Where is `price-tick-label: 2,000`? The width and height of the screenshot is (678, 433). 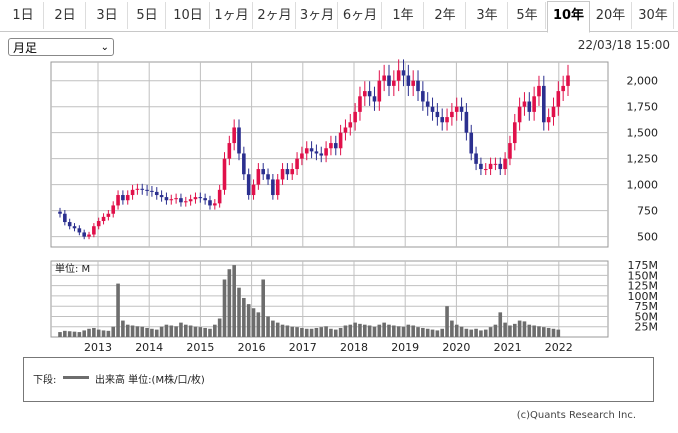
price-tick-label: 2,000 is located at coordinates (643, 81).